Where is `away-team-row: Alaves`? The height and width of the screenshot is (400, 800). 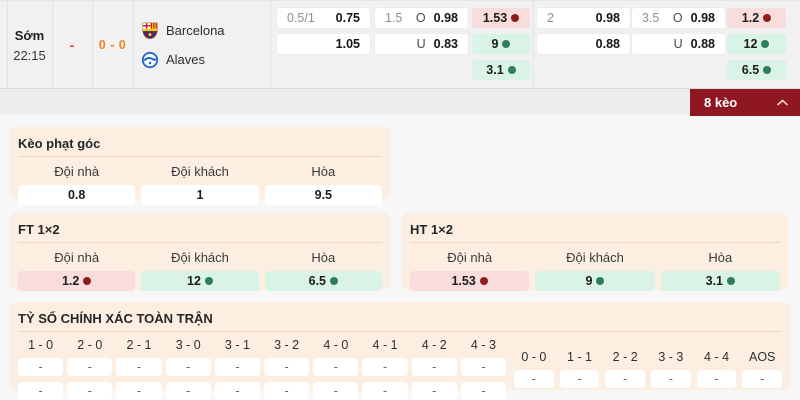
away-team-row: Alaves is located at coordinates (205, 60).